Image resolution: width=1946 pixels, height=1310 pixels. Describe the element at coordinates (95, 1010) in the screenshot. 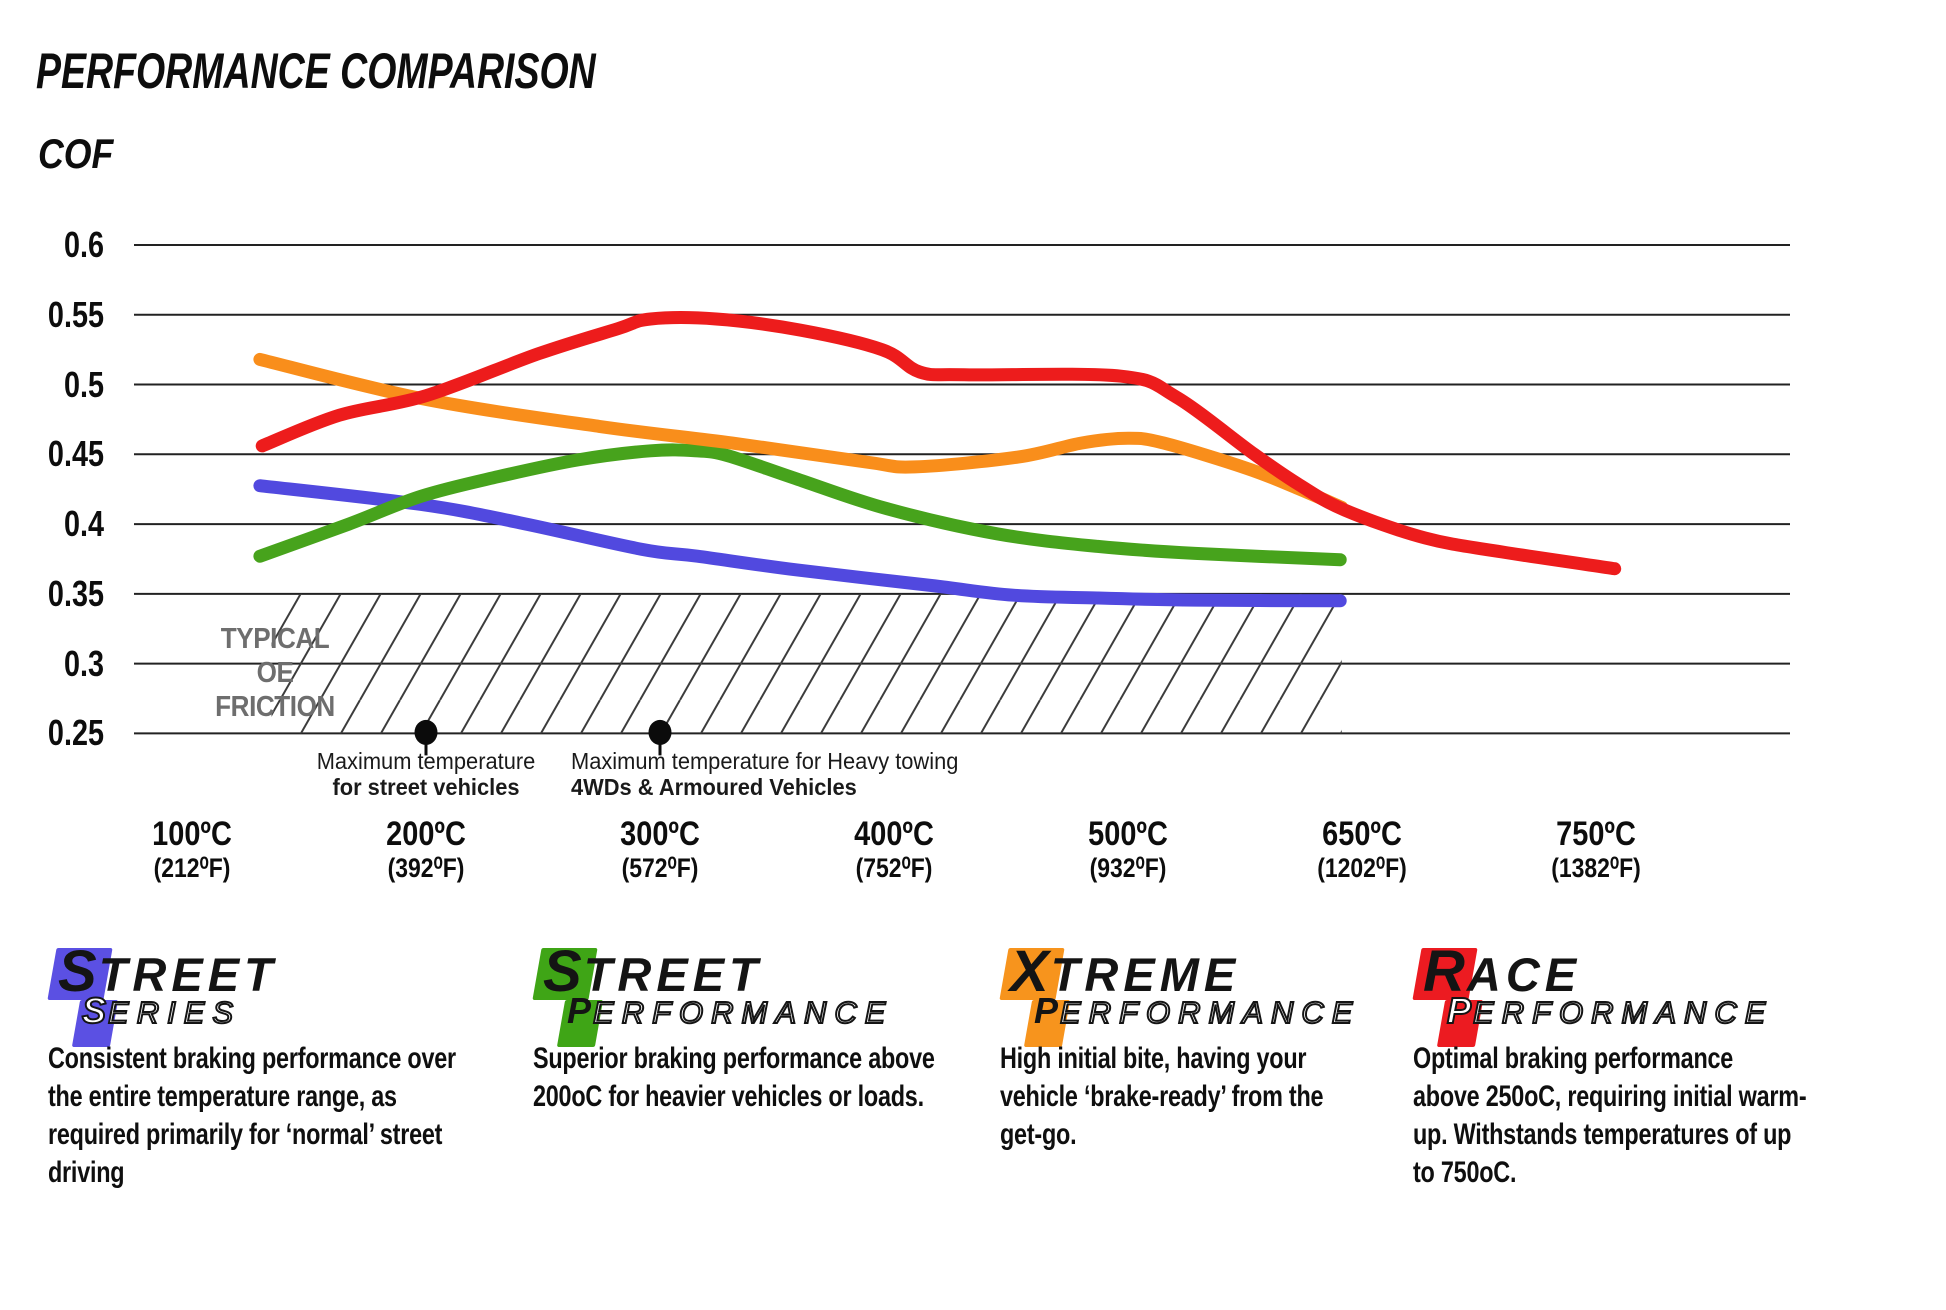

I see `logo-word2-first: S` at that location.